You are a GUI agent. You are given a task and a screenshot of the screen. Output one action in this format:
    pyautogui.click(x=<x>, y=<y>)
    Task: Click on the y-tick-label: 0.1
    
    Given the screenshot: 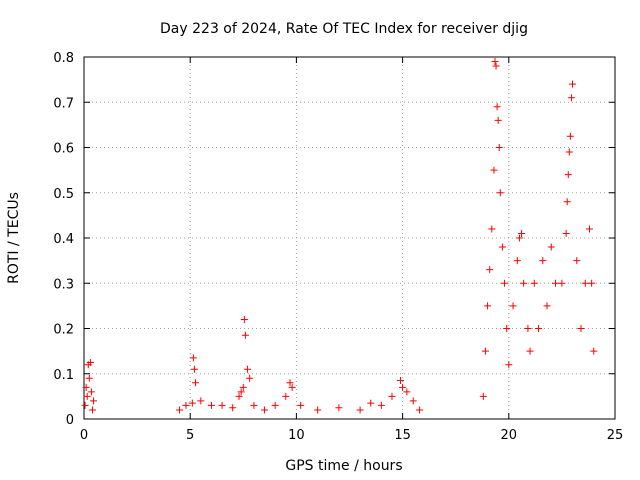 What is the action you would take?
    pyautogui.click(x=63, y=375)
    